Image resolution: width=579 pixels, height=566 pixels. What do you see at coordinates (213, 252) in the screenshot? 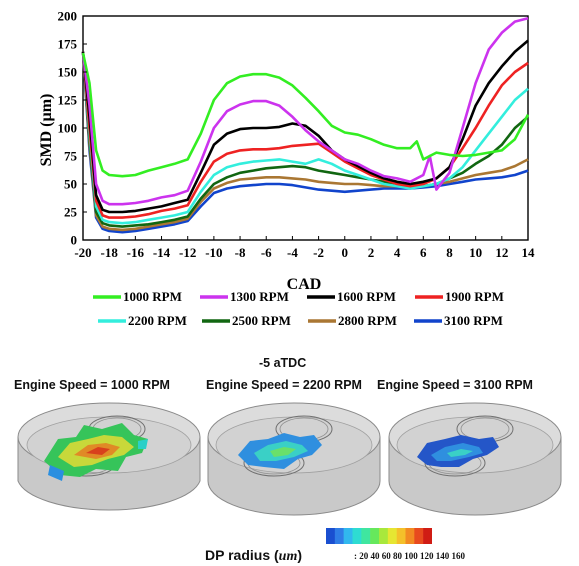
I see `x-tick-label: -10` at bounding box center [213, 252].